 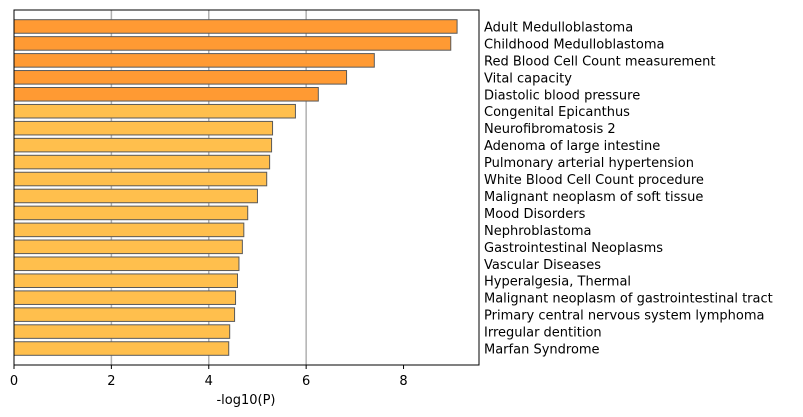 What do you see at coordinates (111, 381) in the screenshot?
I see `x-tick-label: 2` at bounding box center [111, 381].